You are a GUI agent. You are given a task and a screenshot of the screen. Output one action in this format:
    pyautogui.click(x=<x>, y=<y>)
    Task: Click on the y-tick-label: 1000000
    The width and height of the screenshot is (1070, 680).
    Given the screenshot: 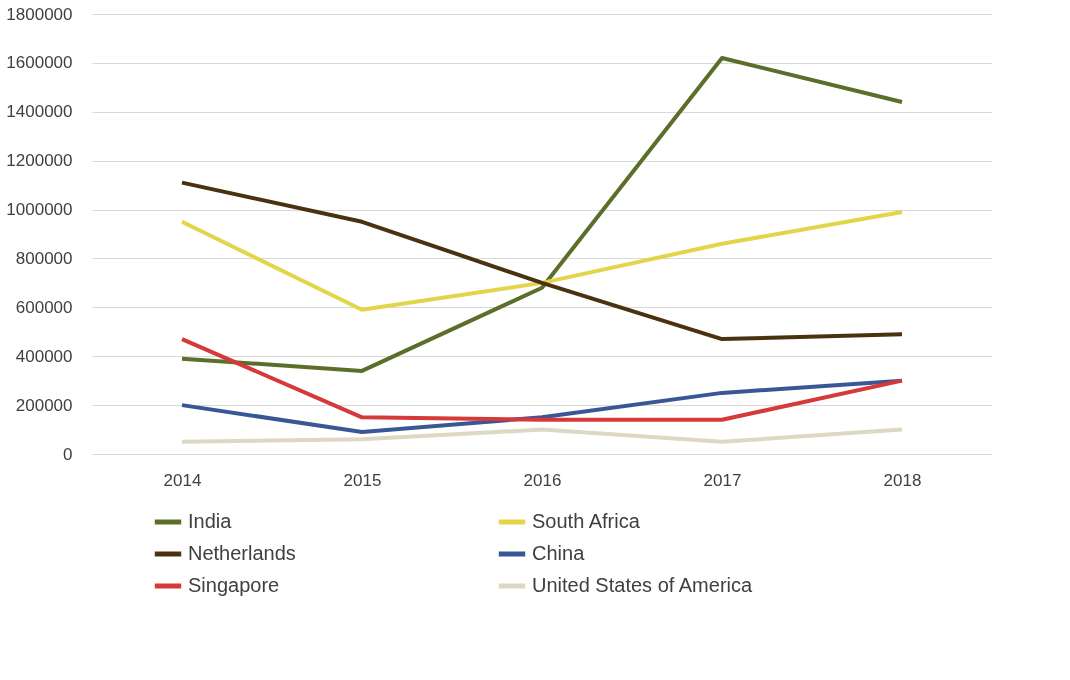 What is the action you would take?
    pyautogui.click(x=39, y=210)
    